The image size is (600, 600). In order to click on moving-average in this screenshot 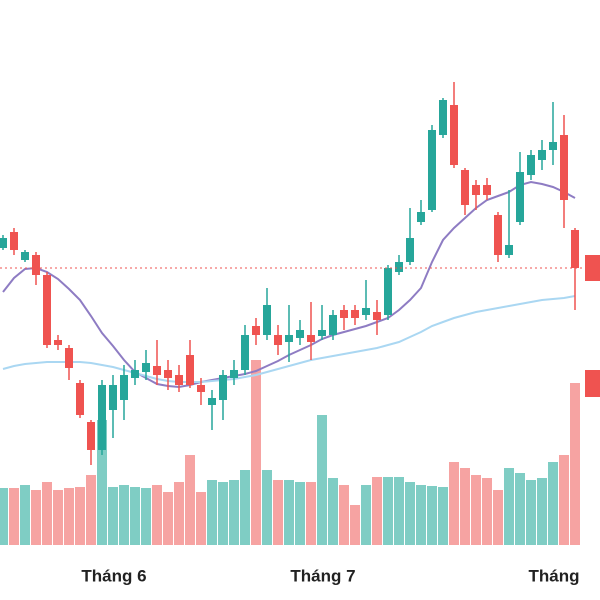, I will do `click(289, 339)`.